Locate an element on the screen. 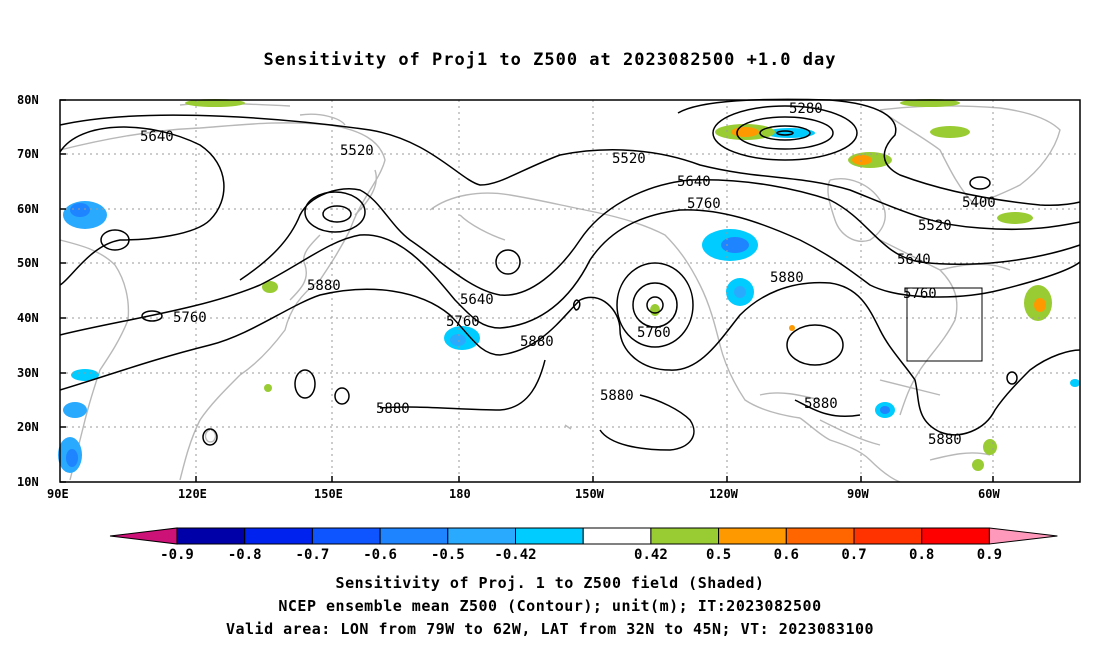  colorbar-tick-label: -0.6 is located at coordinates (380, 555).